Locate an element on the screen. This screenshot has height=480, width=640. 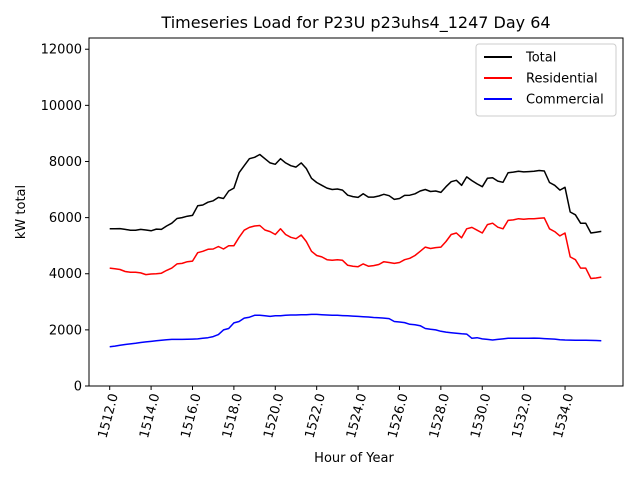
series-line-residential is located at coordinates (355, 248).